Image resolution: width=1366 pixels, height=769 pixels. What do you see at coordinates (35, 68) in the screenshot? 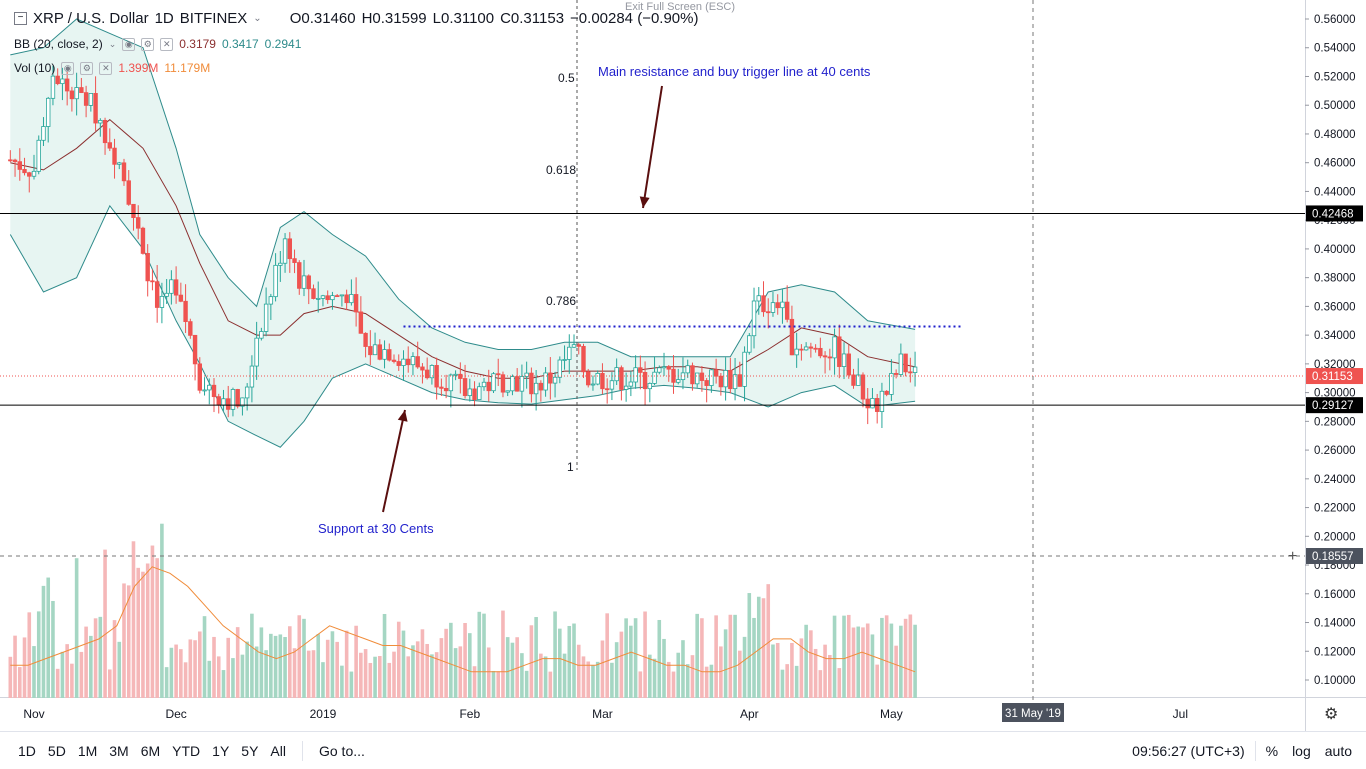
I see `vol-label: Vol (10)` at bounding box center [35, 68].